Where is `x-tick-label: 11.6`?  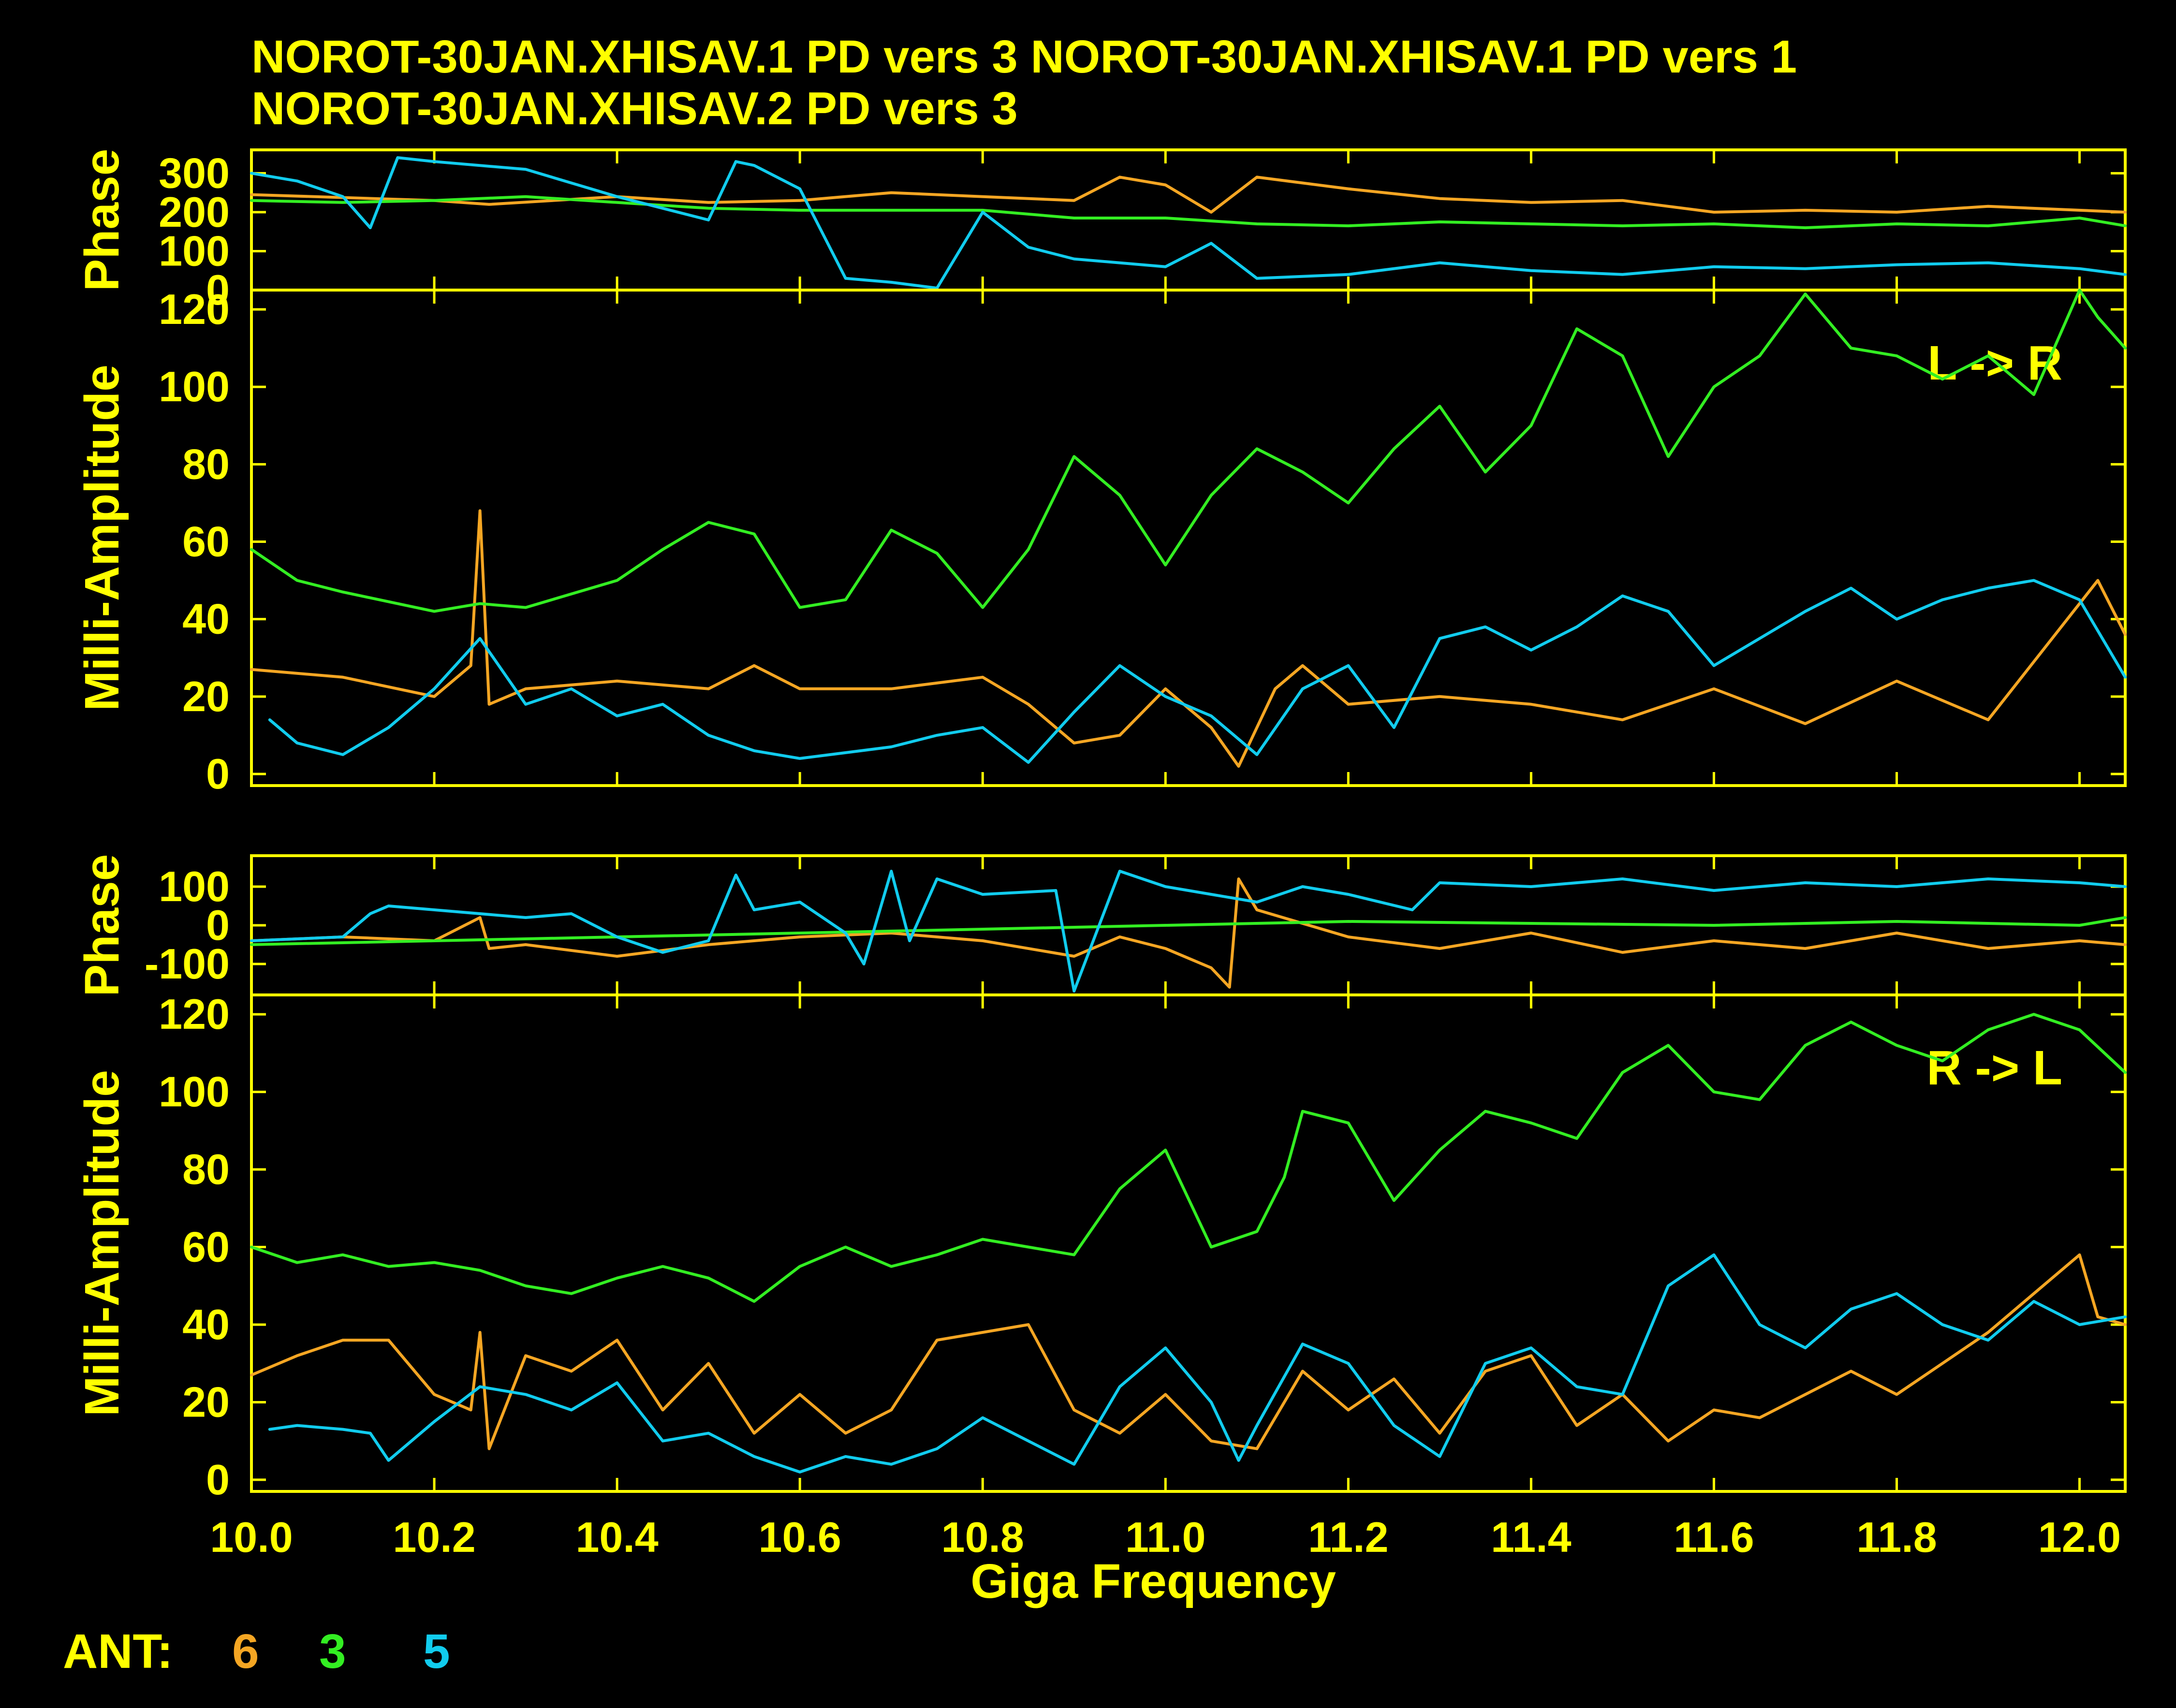
x-tick-label: 11.6 is located at coordinates (1714, 1537).